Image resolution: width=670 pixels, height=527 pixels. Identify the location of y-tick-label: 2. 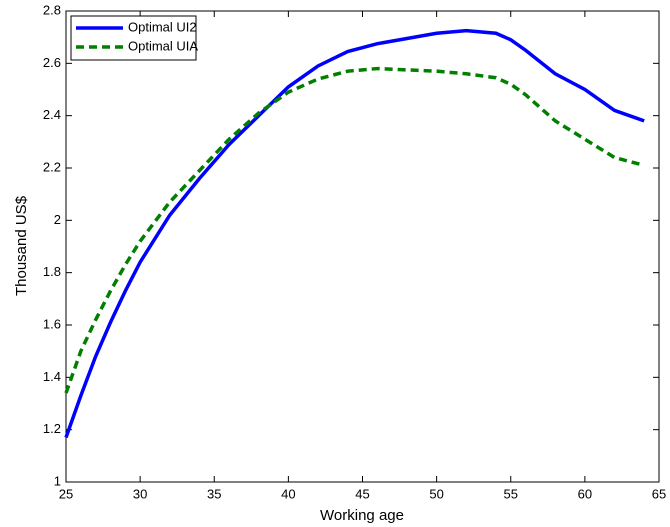
(57, 219).